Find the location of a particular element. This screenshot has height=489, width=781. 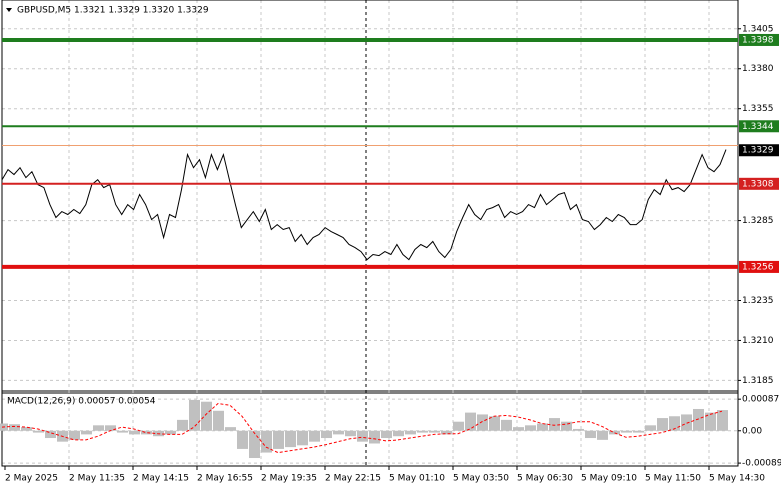

x-tick-label: 2 May 2025 is located at coordinates (31, 479).